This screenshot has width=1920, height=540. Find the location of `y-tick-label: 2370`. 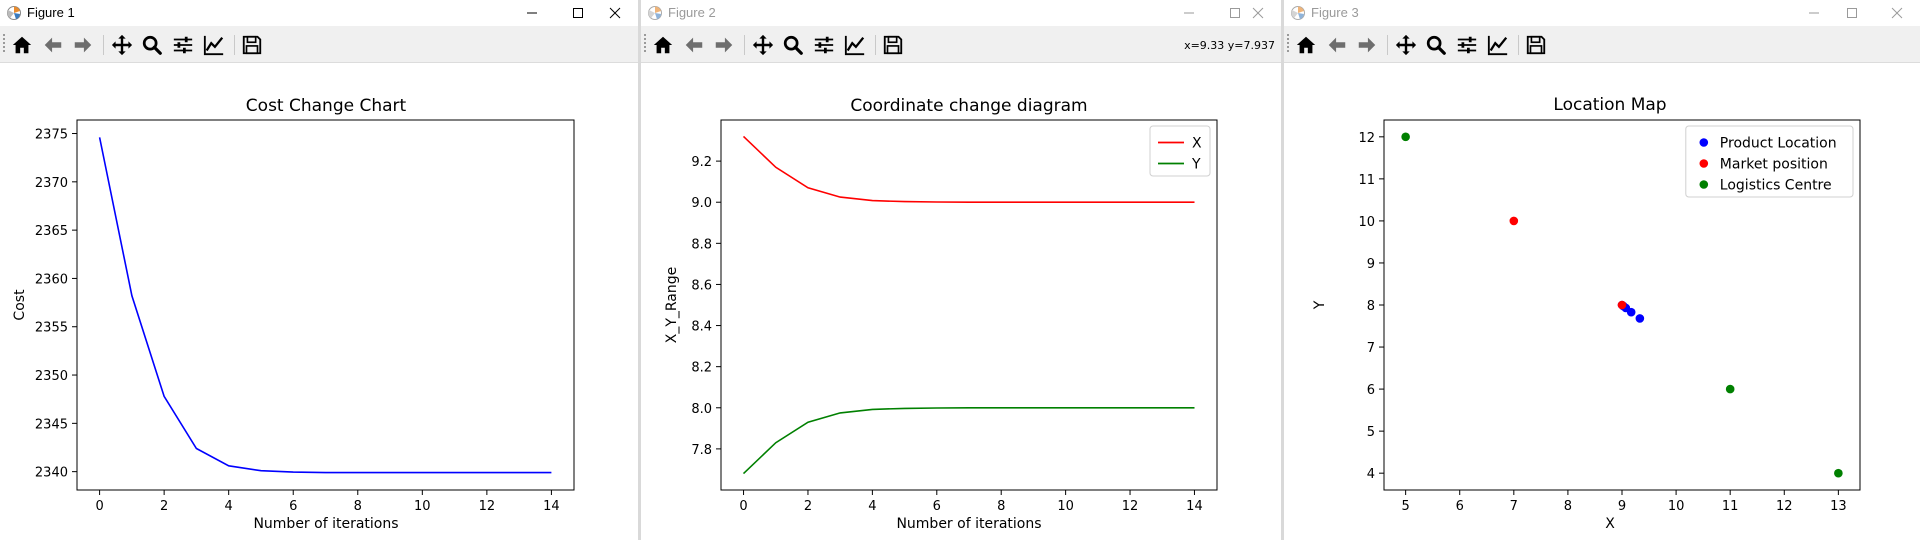

y-tick-label: 2370 is located at coordinates (51, 183).